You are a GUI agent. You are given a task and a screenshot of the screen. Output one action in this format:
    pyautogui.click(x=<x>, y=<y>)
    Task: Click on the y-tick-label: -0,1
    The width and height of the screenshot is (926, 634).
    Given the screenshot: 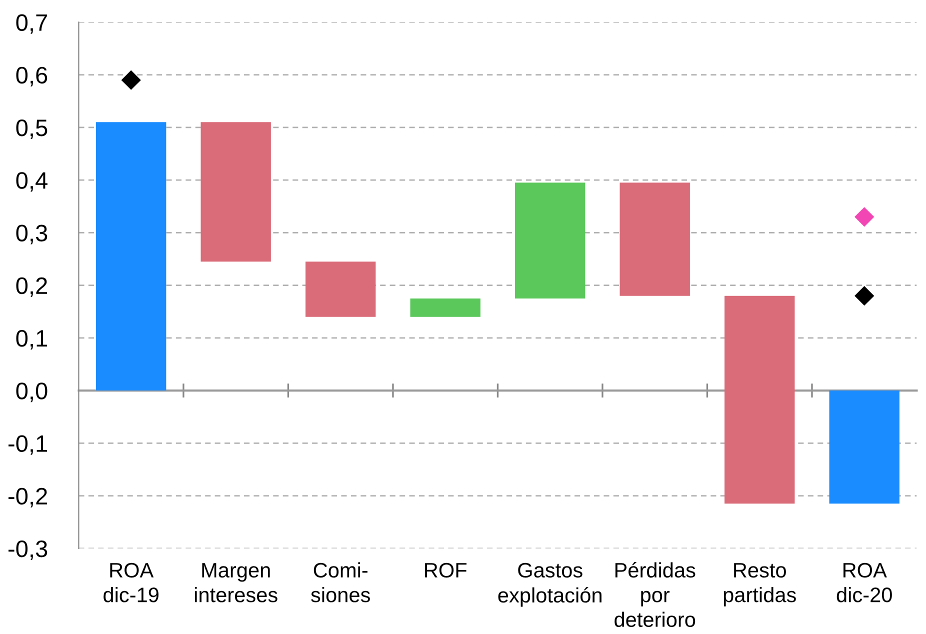 What is the action you would take?
    pyautogui.click(x=28, y=445)
    